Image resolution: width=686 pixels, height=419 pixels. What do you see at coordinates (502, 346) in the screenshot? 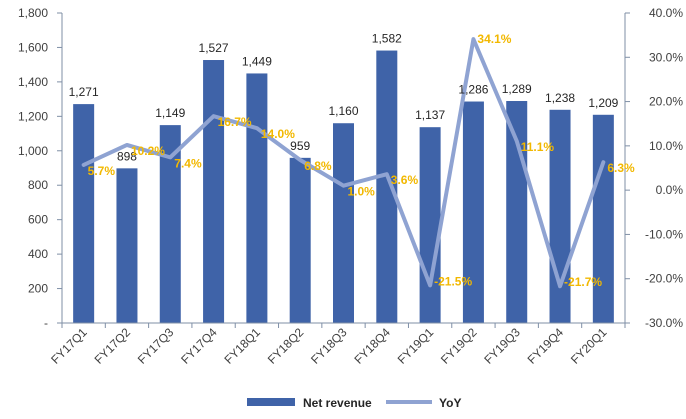
I see `x-tick-label: FY19Q3` at bounding box center [502, 346].